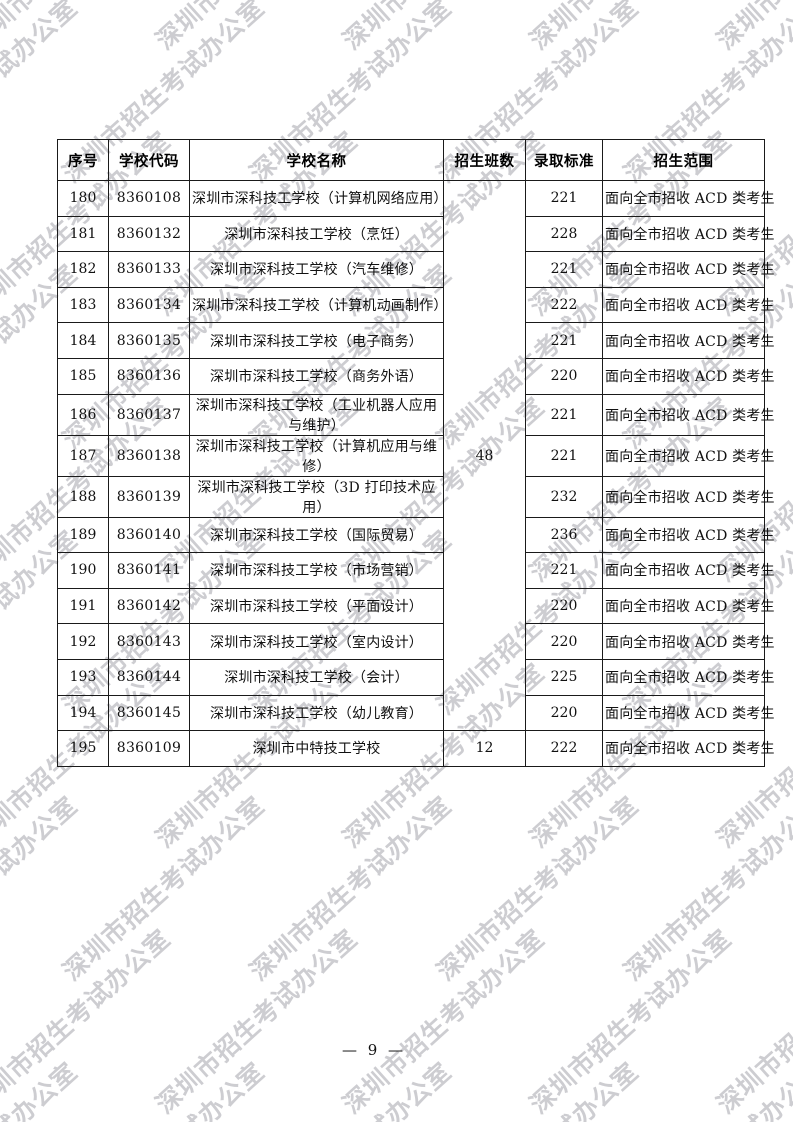 The width and height of the screenshot is (793, 1122). Describe the element at coordinates (149, 455) in the screenshot. I see `cell-code: 8360138` at that location.